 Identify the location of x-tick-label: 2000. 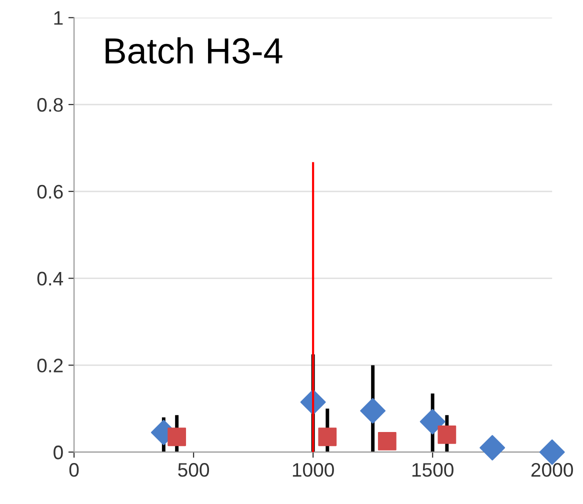
(552, 470).